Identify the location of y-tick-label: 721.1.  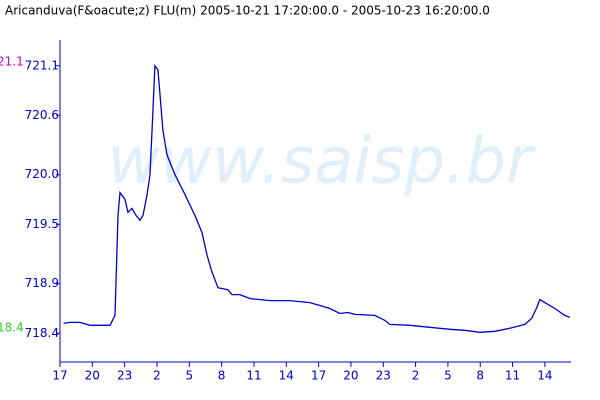
(42, 65).